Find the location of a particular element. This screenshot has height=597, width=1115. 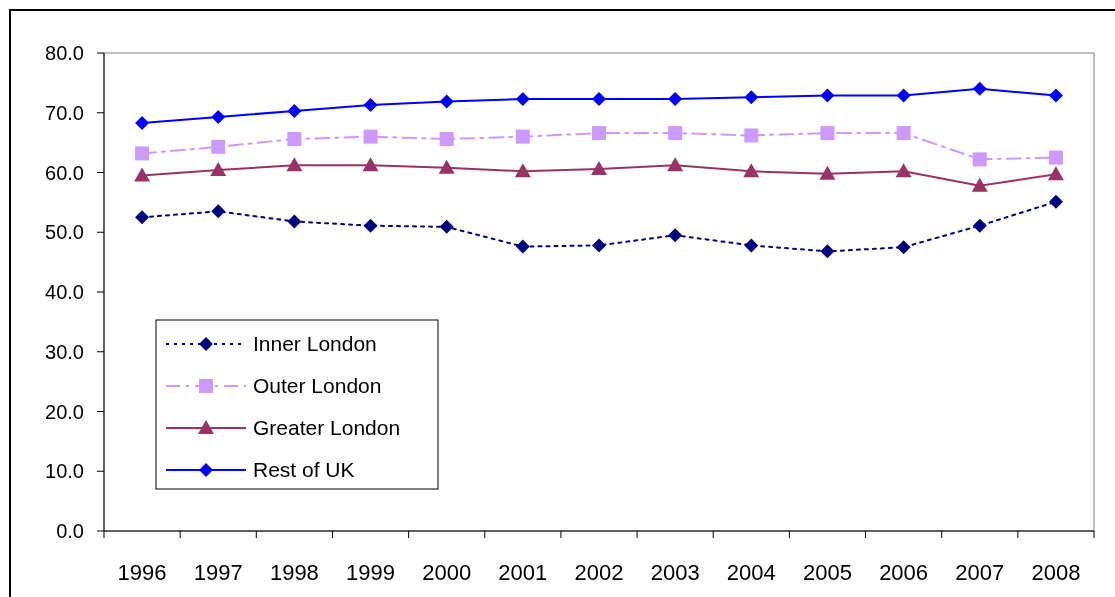

y-tick-label: 10.0 is located at coordinates (64, 471).